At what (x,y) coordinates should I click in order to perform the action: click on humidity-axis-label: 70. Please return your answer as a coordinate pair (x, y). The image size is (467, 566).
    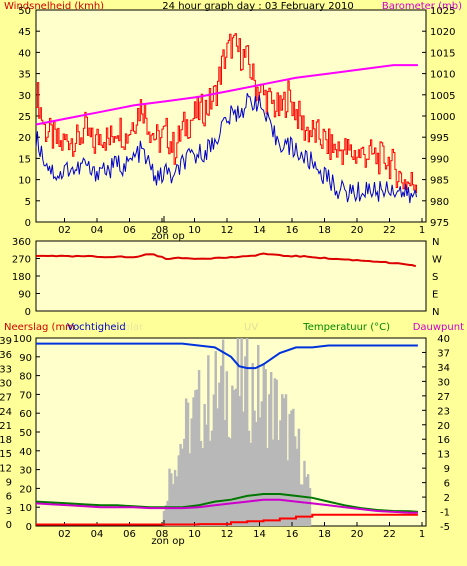
    Looking at the image, I should click on (25, 395).